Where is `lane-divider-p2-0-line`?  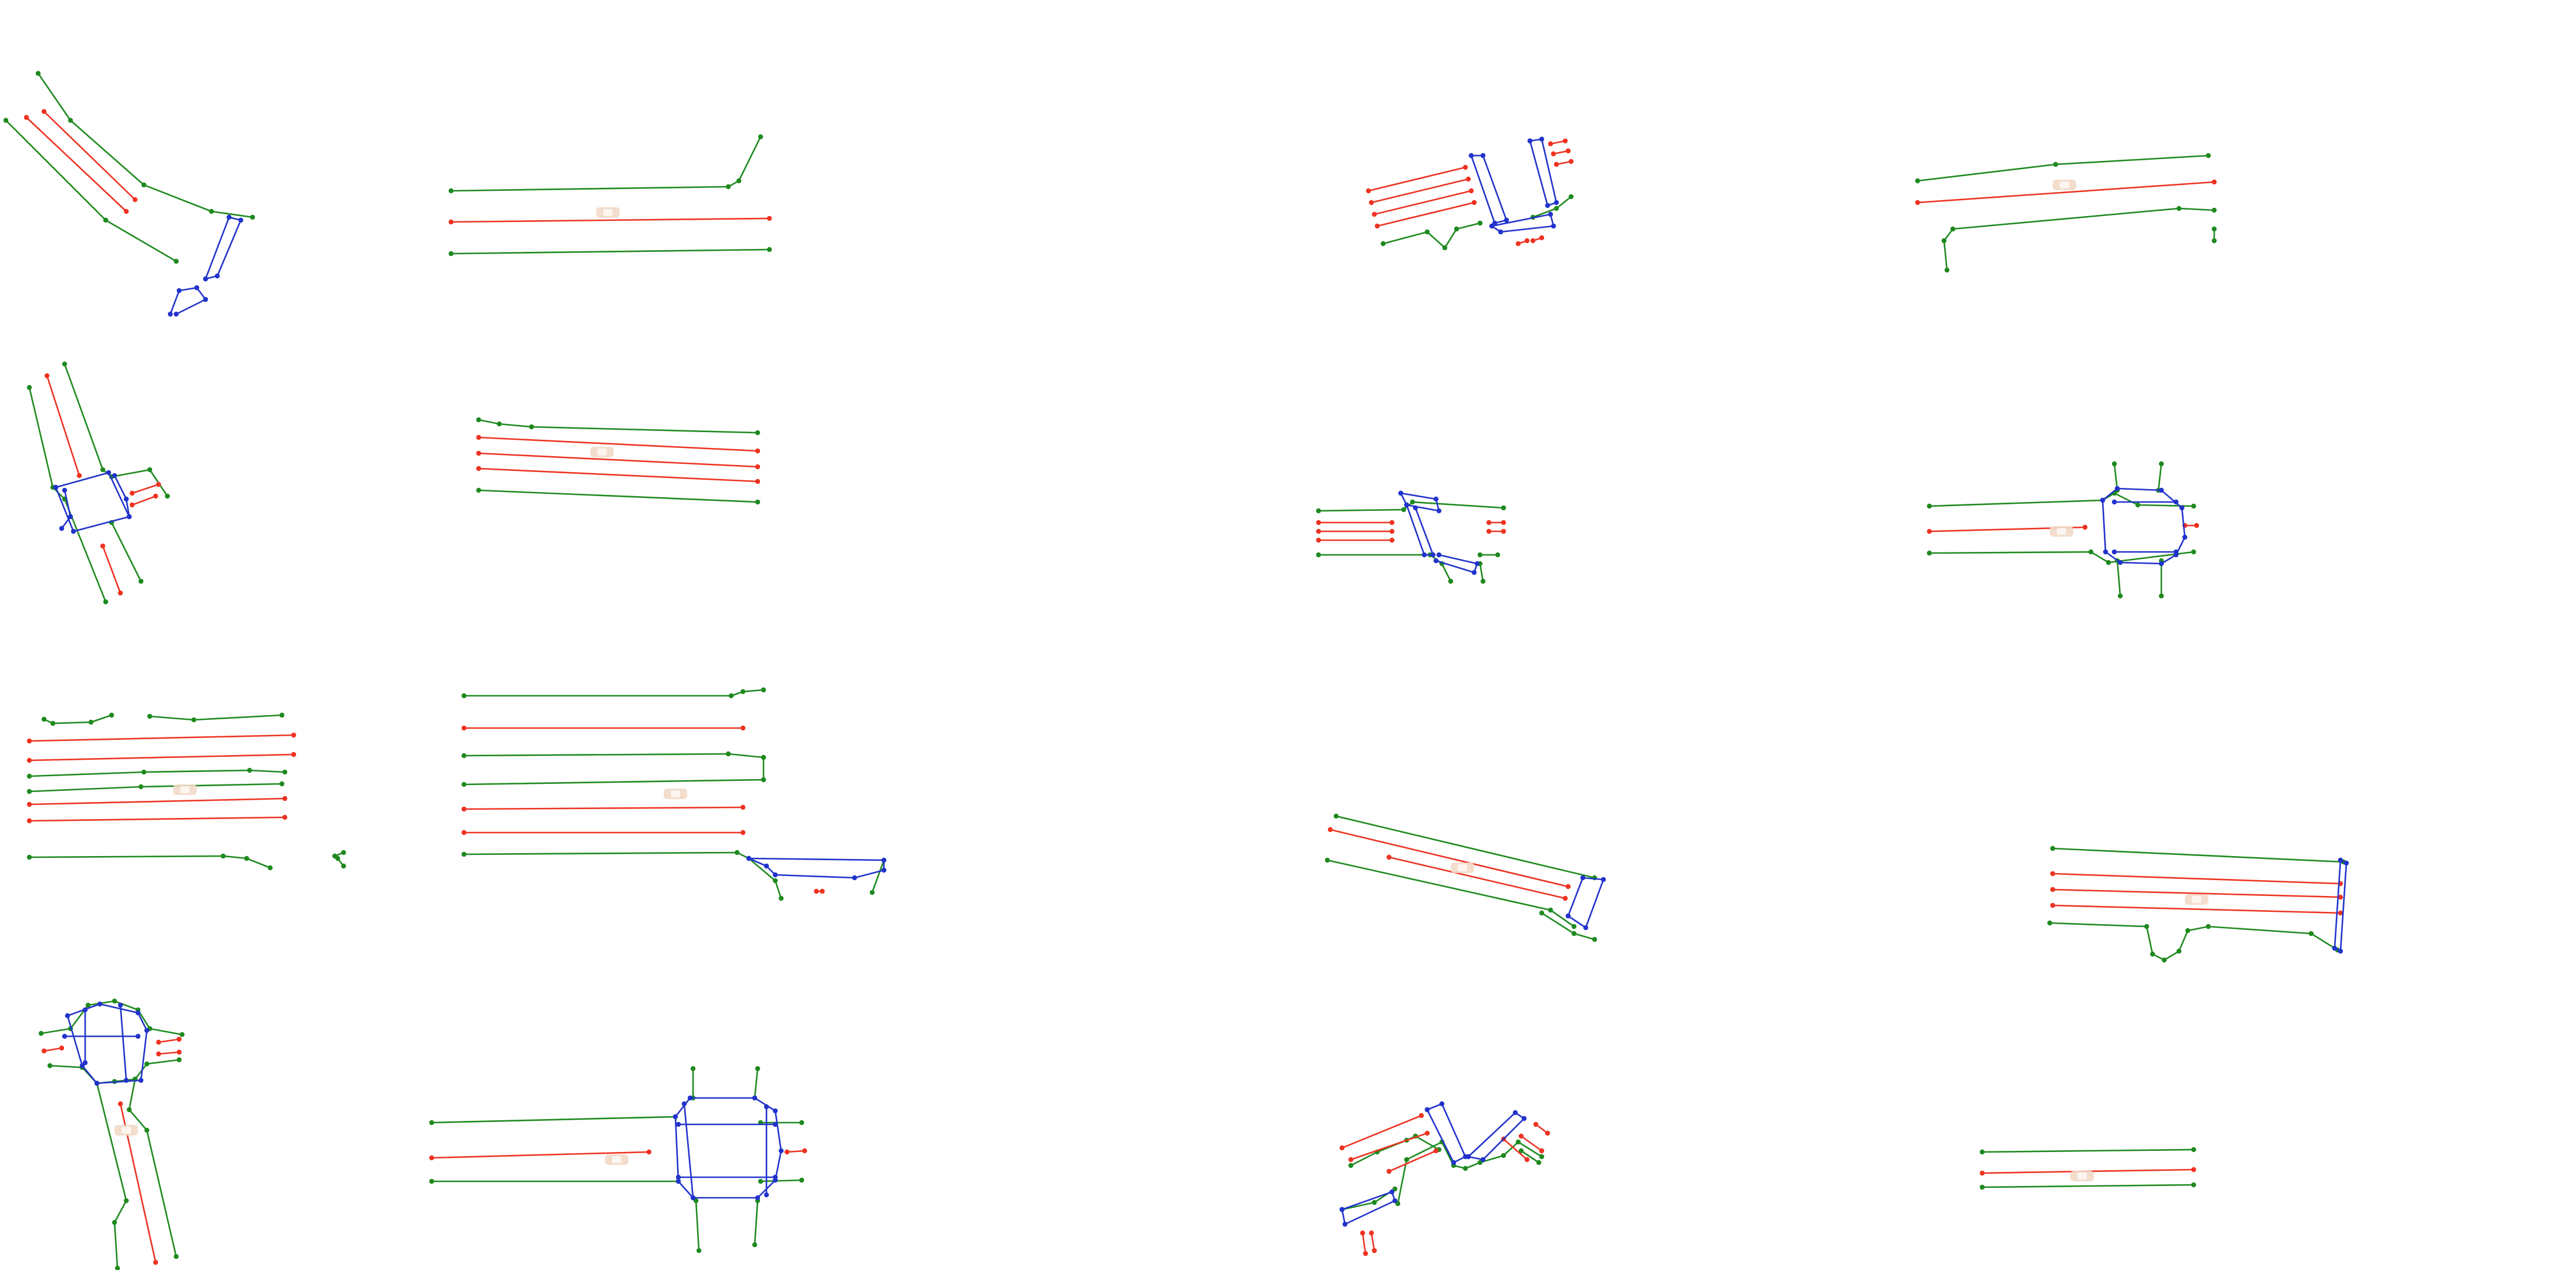
lane-divider-p2-0-line is located at coordinates (611, 220).